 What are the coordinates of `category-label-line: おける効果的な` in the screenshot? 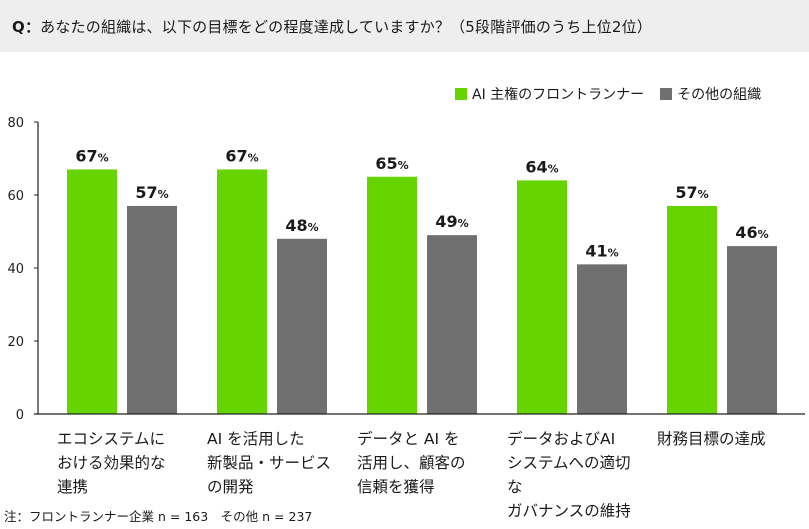 It's located at (111, 463).